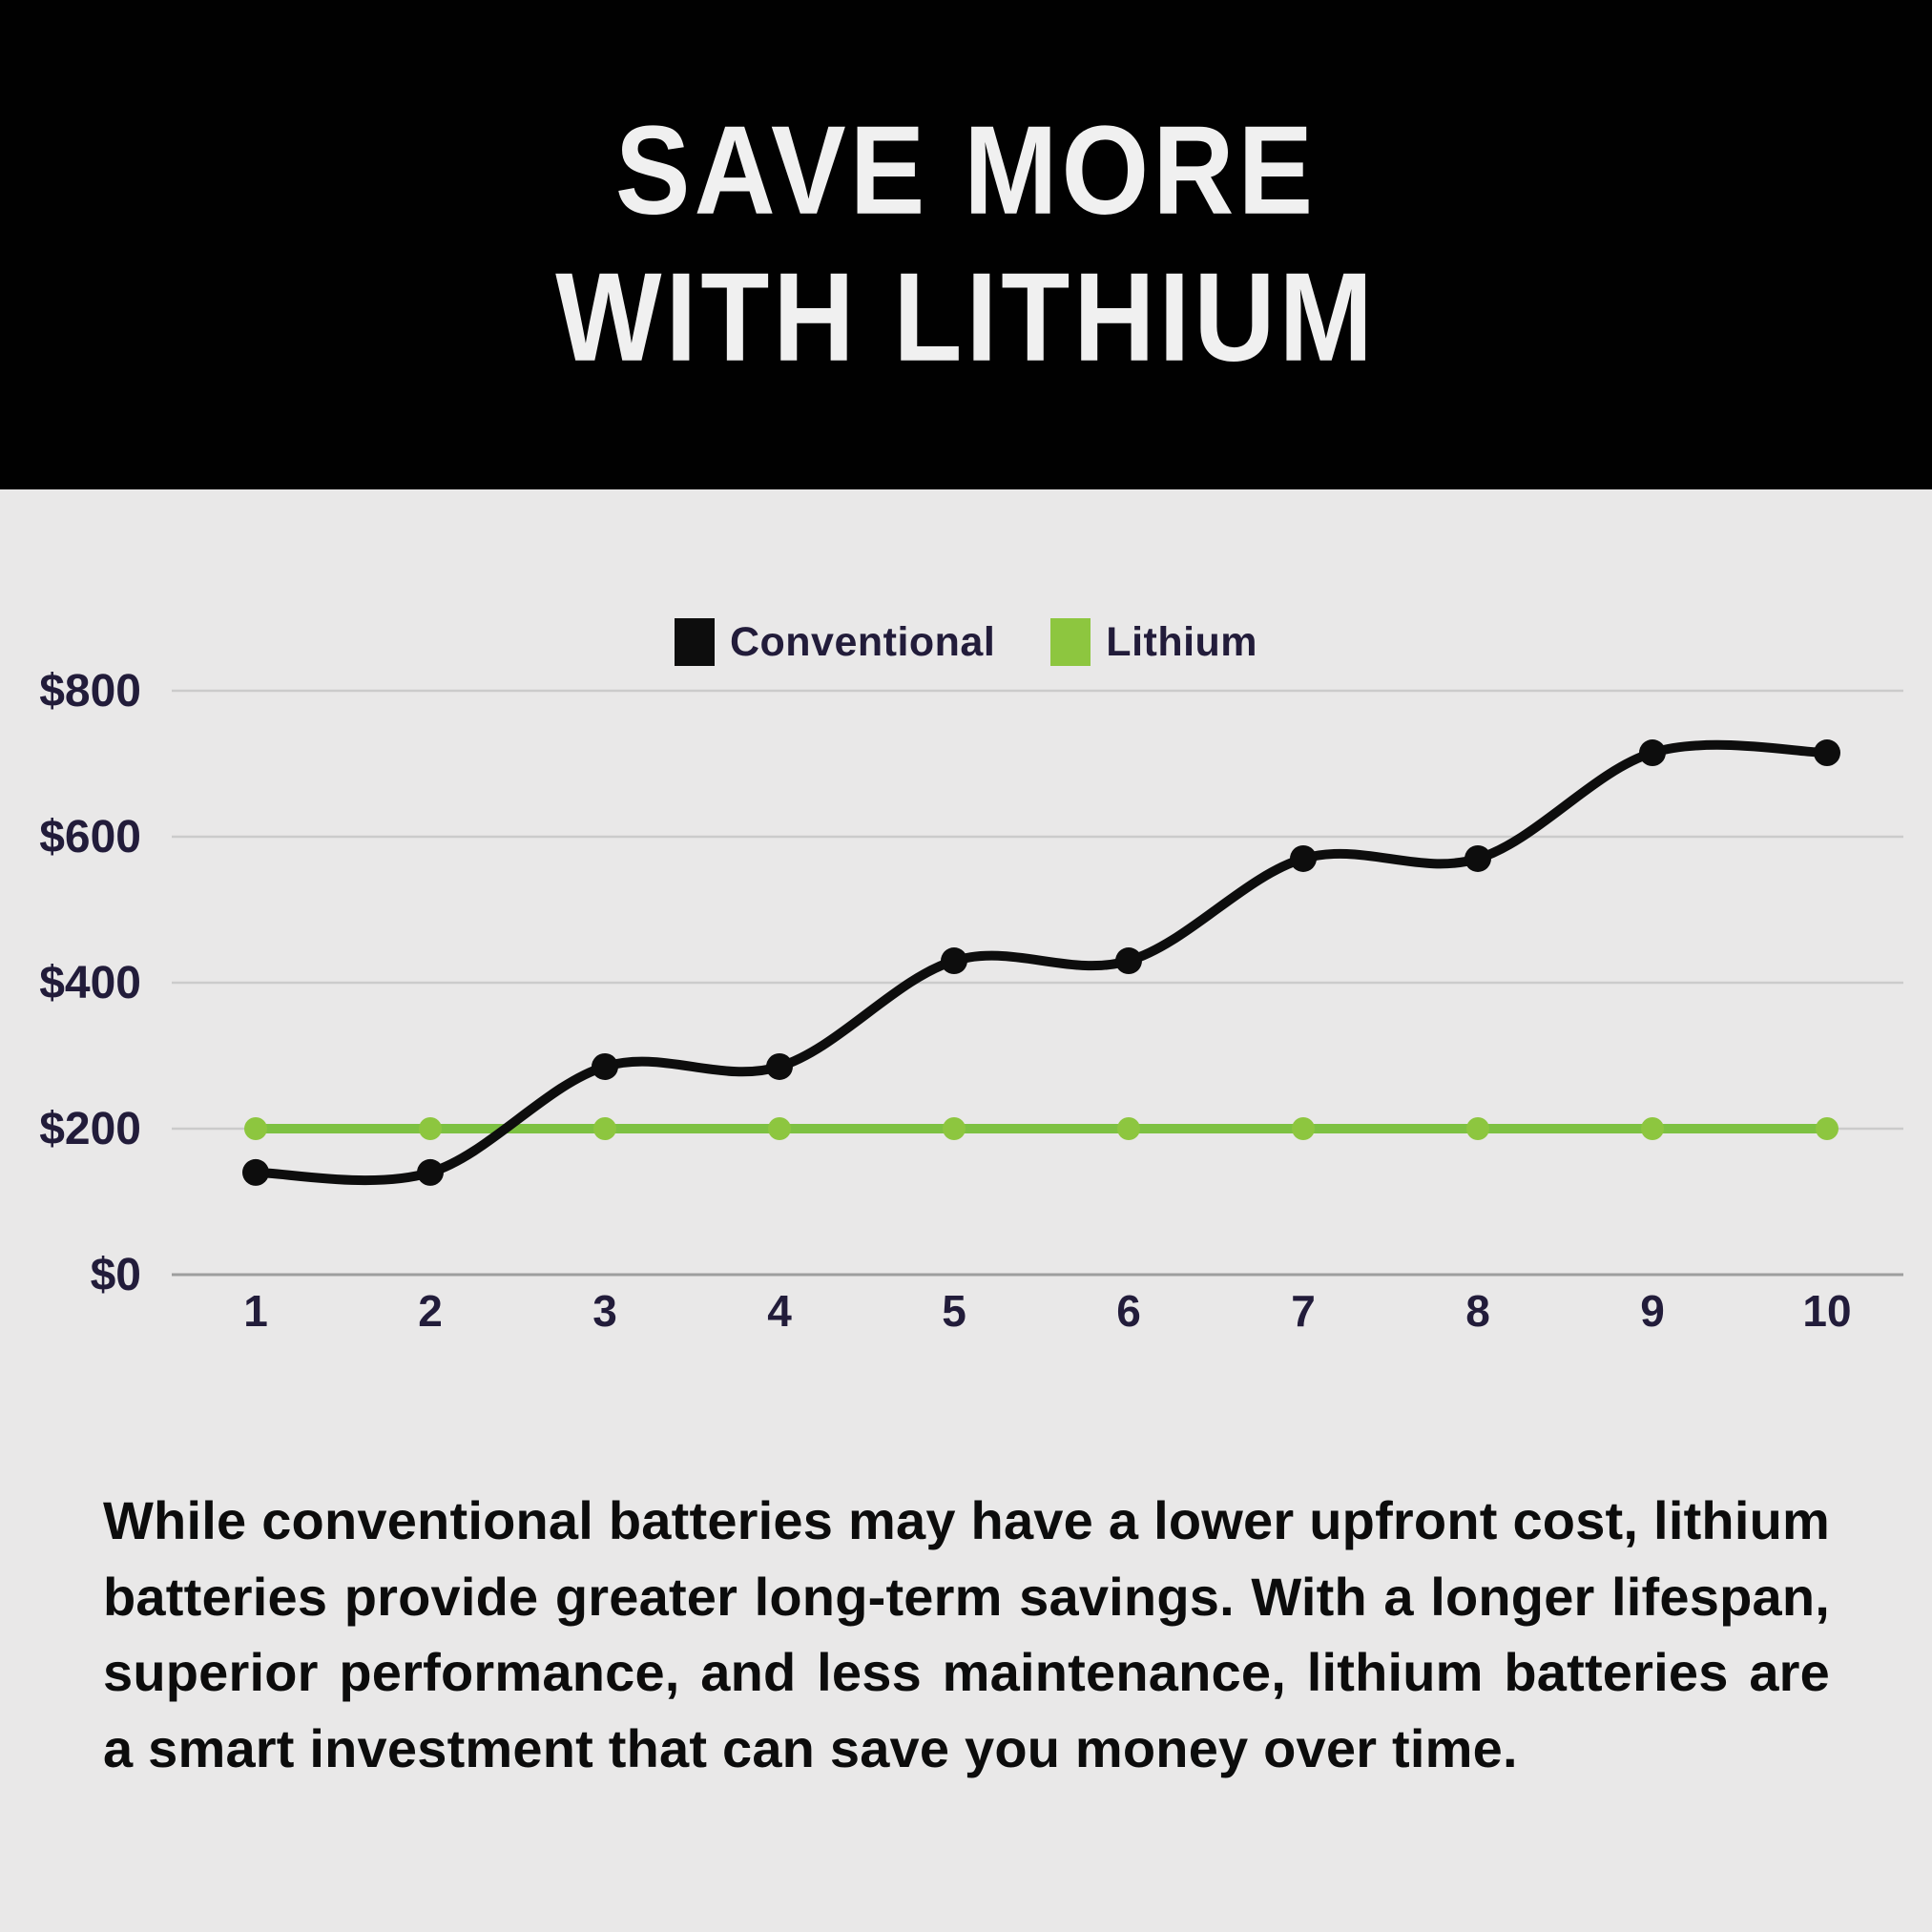 Image resolution: width=1932 pixels, height=1932 pixels. Describe the element at coordinates (862, 641) in the screenshot. I see `legend-label-conventional: Conventional` at that location.